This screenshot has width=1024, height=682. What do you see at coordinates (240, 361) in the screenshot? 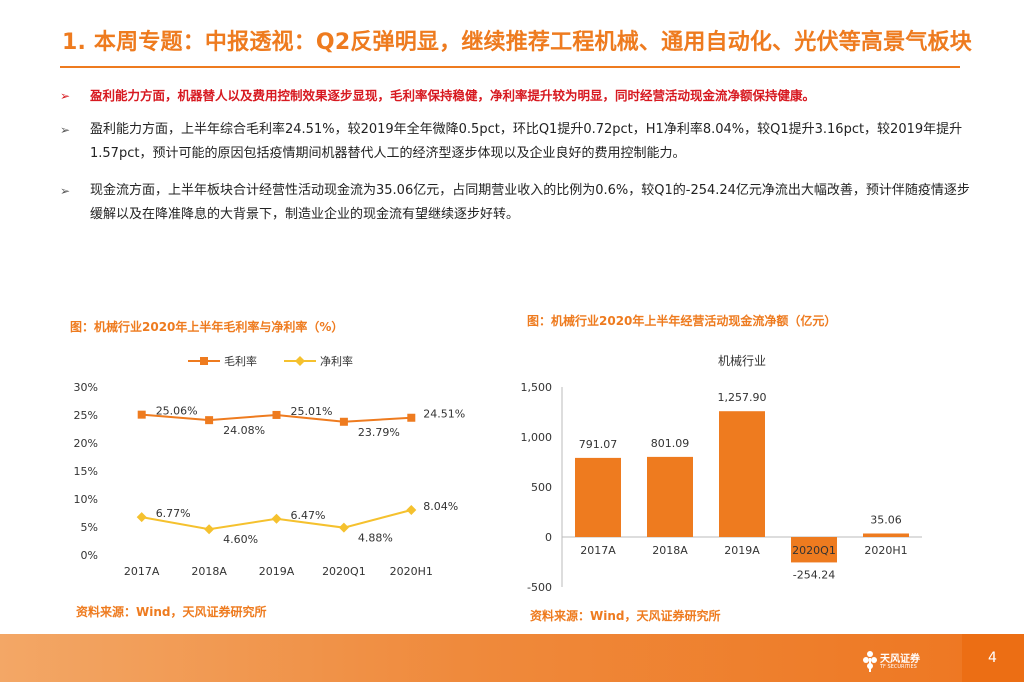
I see `legend-label: 毛利率` at bounding box center [240, 361].